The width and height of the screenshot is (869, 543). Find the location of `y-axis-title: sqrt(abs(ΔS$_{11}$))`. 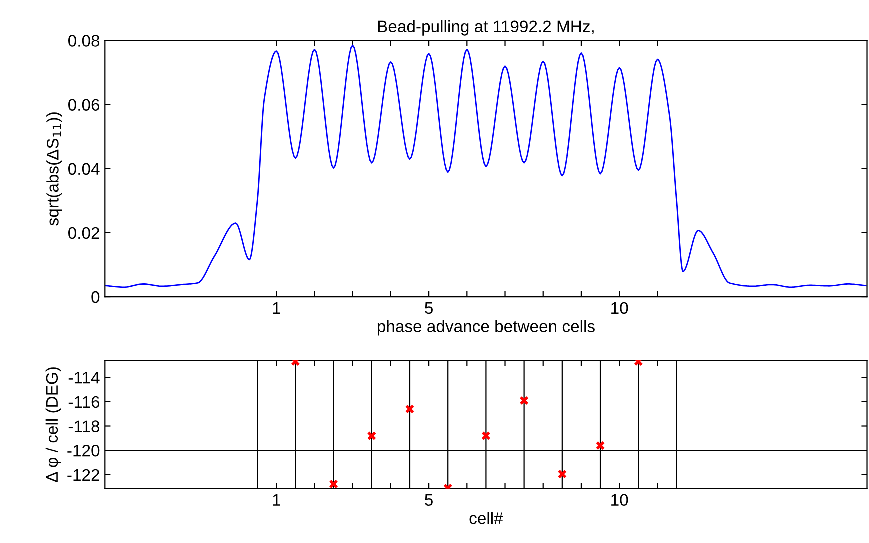

y-axis-title: sqrt(abs(ΔS$_{11}$)) is located at coordinates (54, 169).